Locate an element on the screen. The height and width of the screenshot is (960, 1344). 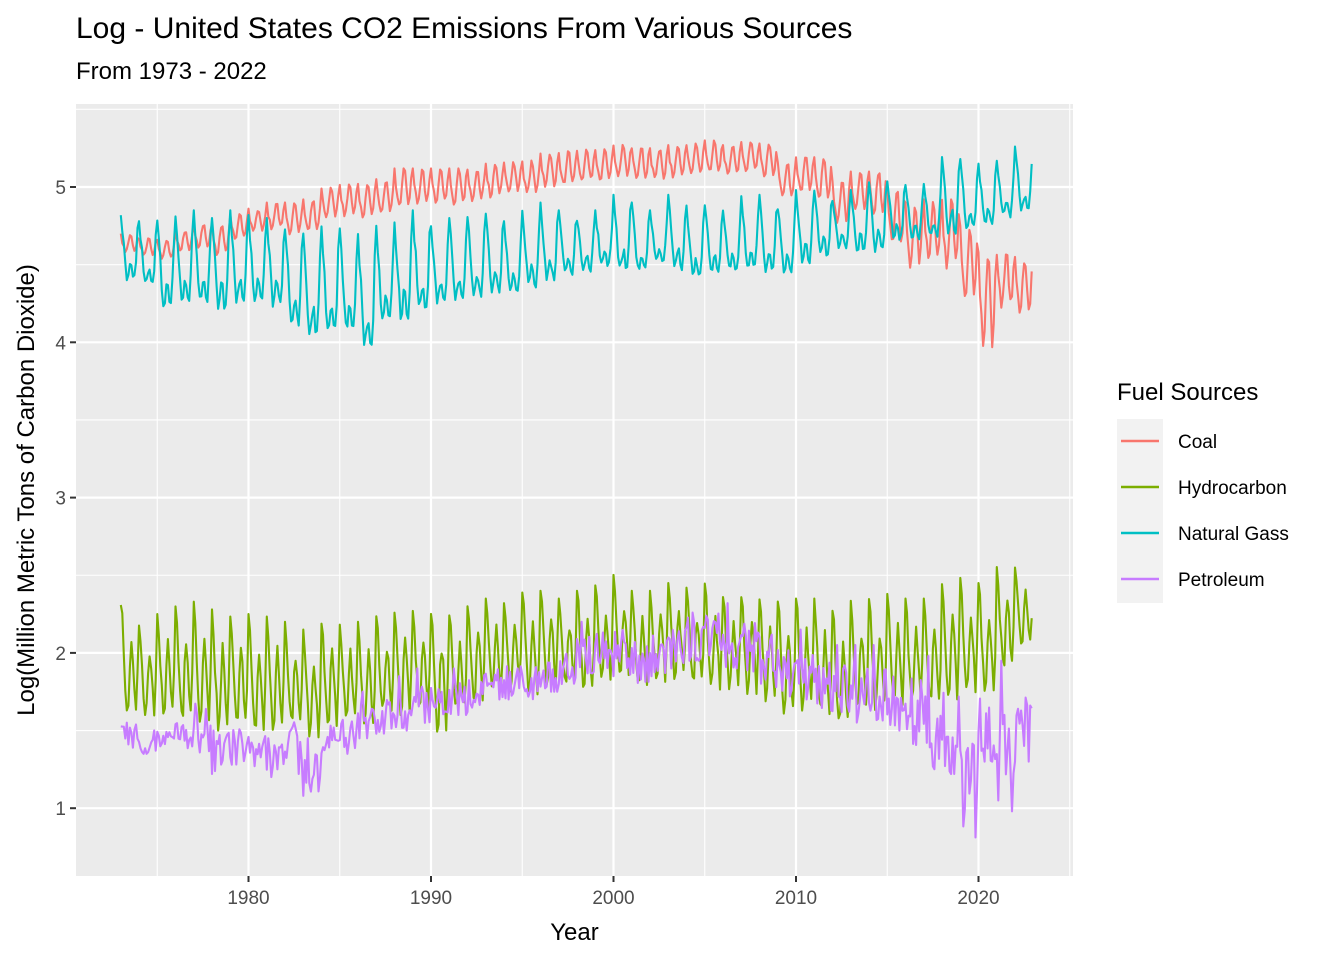
legend-item-petroleum: Petroleum is located at coordinates (1193, 580).